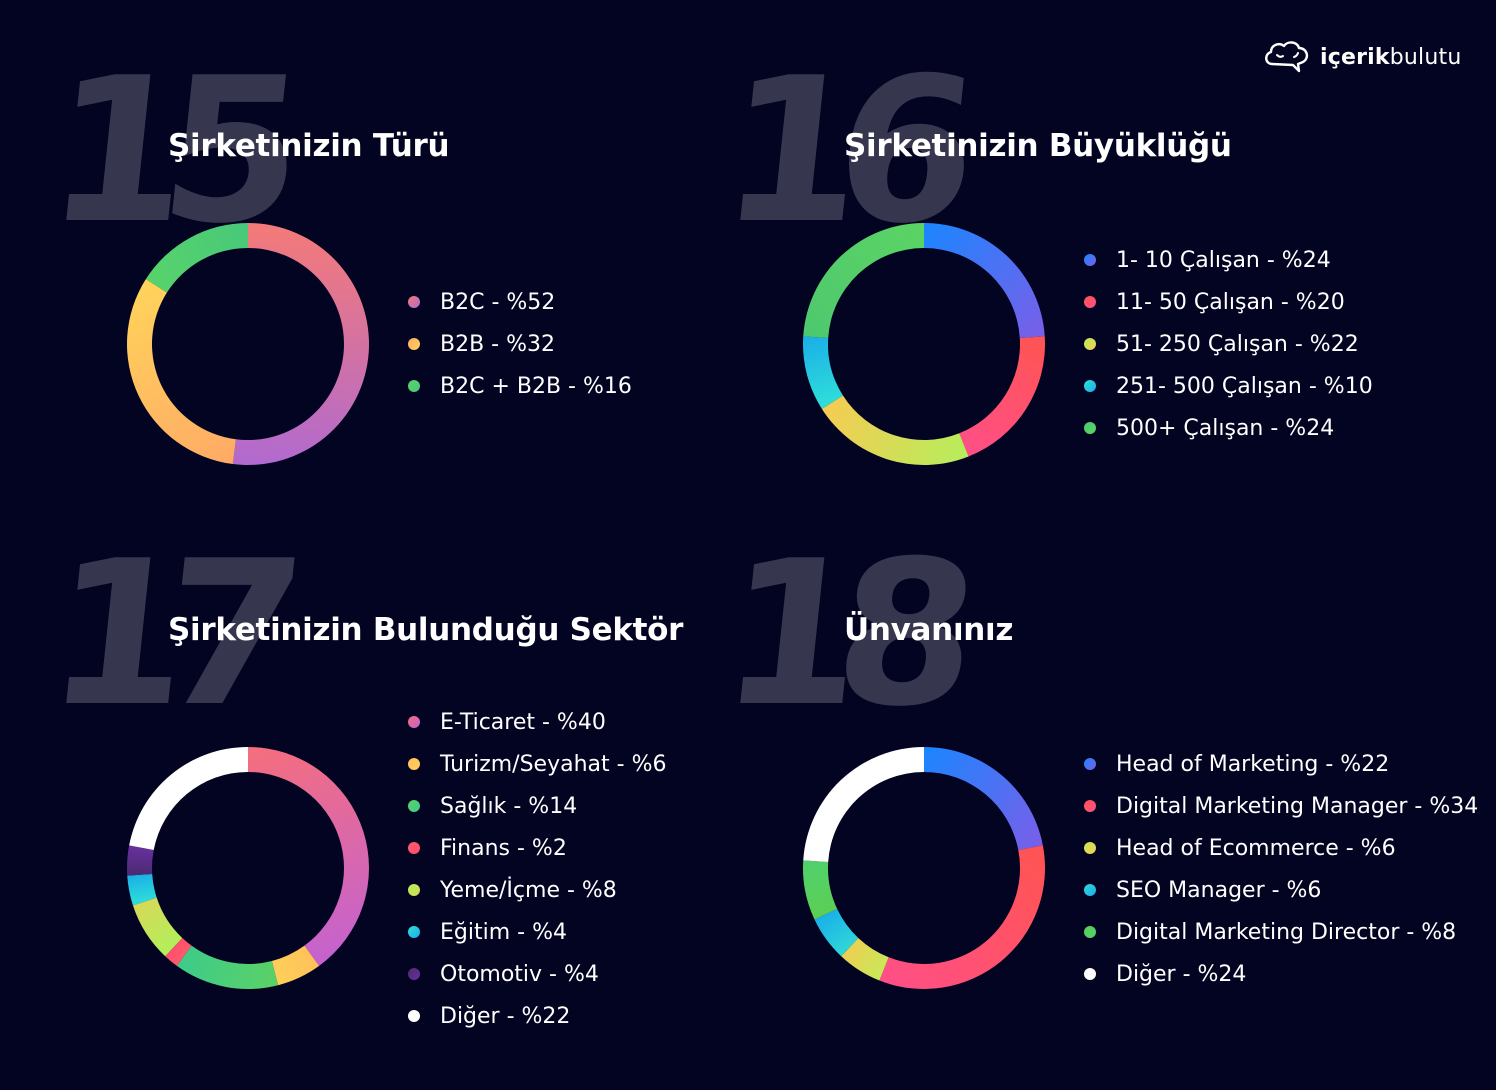 Image resolution: width=1496 pixels, height=1090 pixels. What do you see at coordinates (519, 974) in the screenshot?
I see `legend-label: Otomotiv - %4` at bounding box center [519, 974].